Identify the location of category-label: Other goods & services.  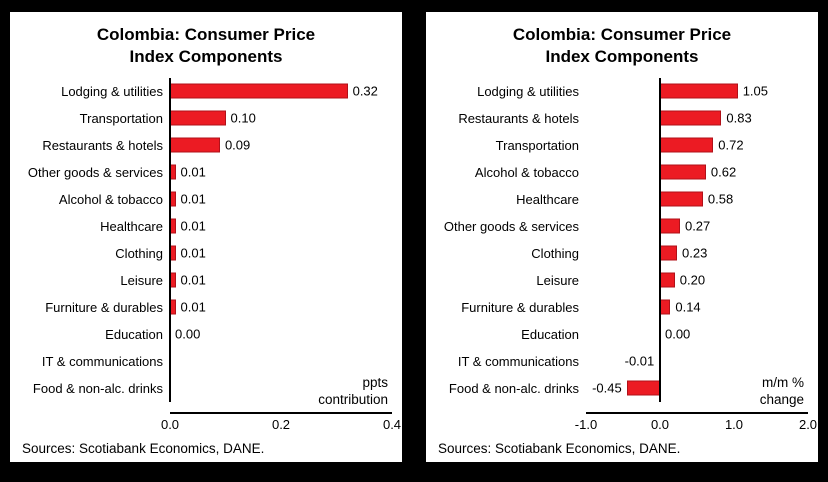
(95, 172).